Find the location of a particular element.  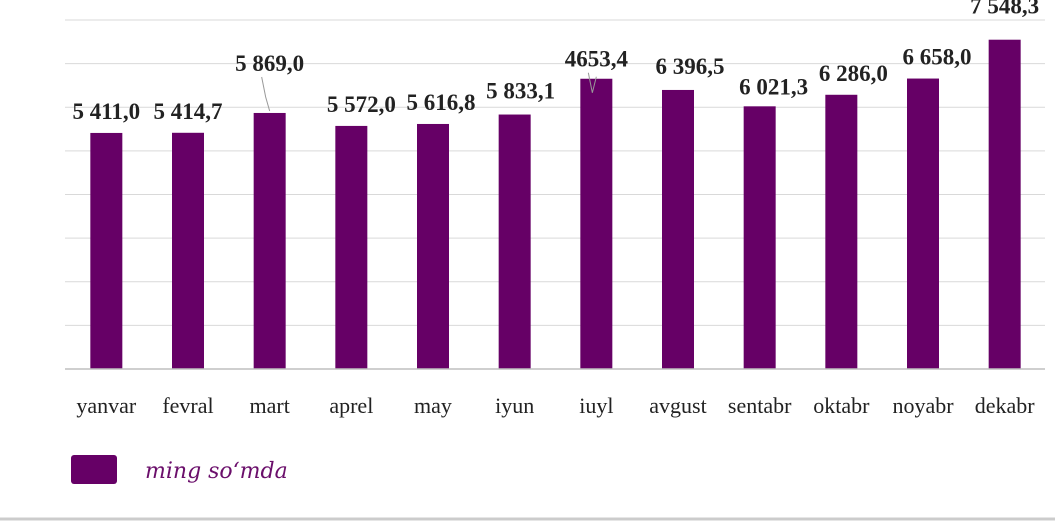

tick-label-aprel: aprel is located at coordinates (351, 405).